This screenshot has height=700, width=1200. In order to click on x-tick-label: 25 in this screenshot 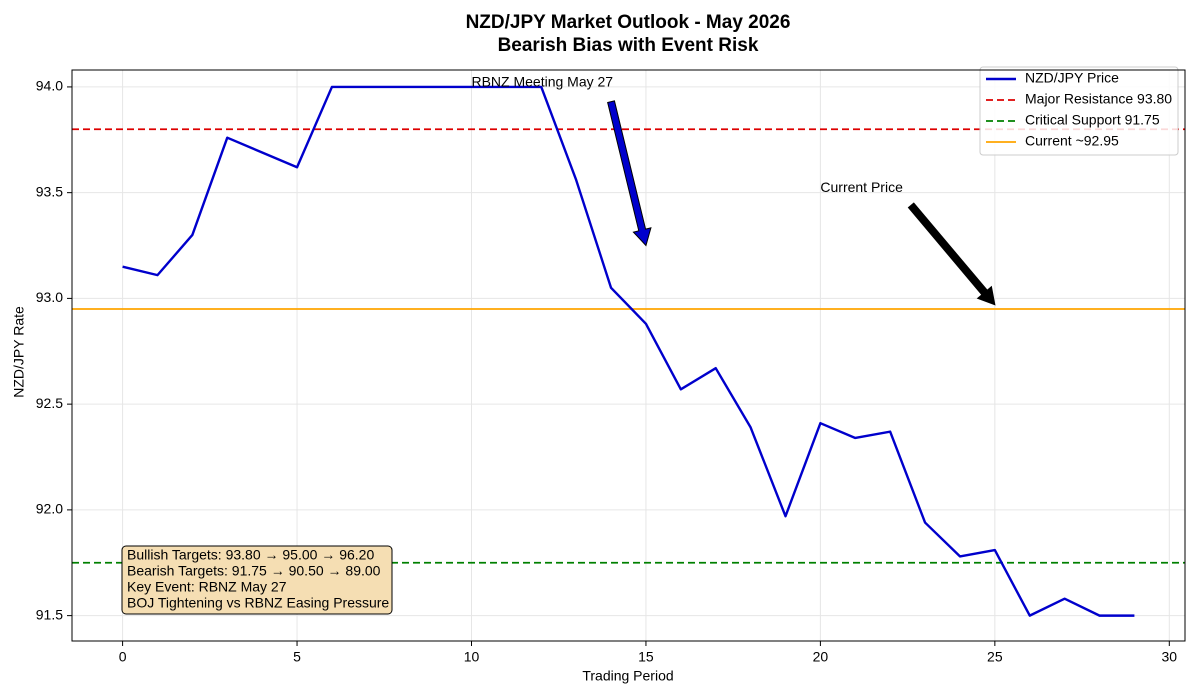, I will do `click(995, 657)`.